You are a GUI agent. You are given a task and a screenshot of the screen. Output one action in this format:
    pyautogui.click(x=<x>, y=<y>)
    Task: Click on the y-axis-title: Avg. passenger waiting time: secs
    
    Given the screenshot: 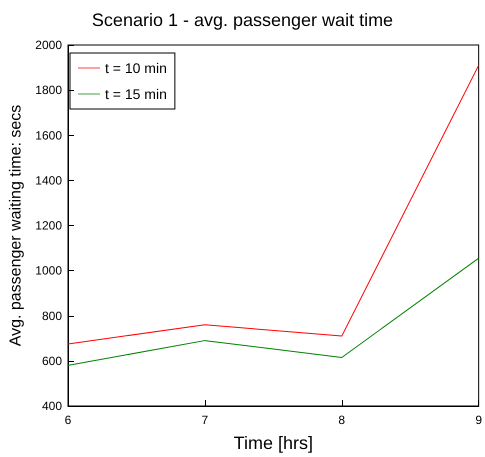 What is the action you would take?
    pyautogui.click(x=16, y=225)
    